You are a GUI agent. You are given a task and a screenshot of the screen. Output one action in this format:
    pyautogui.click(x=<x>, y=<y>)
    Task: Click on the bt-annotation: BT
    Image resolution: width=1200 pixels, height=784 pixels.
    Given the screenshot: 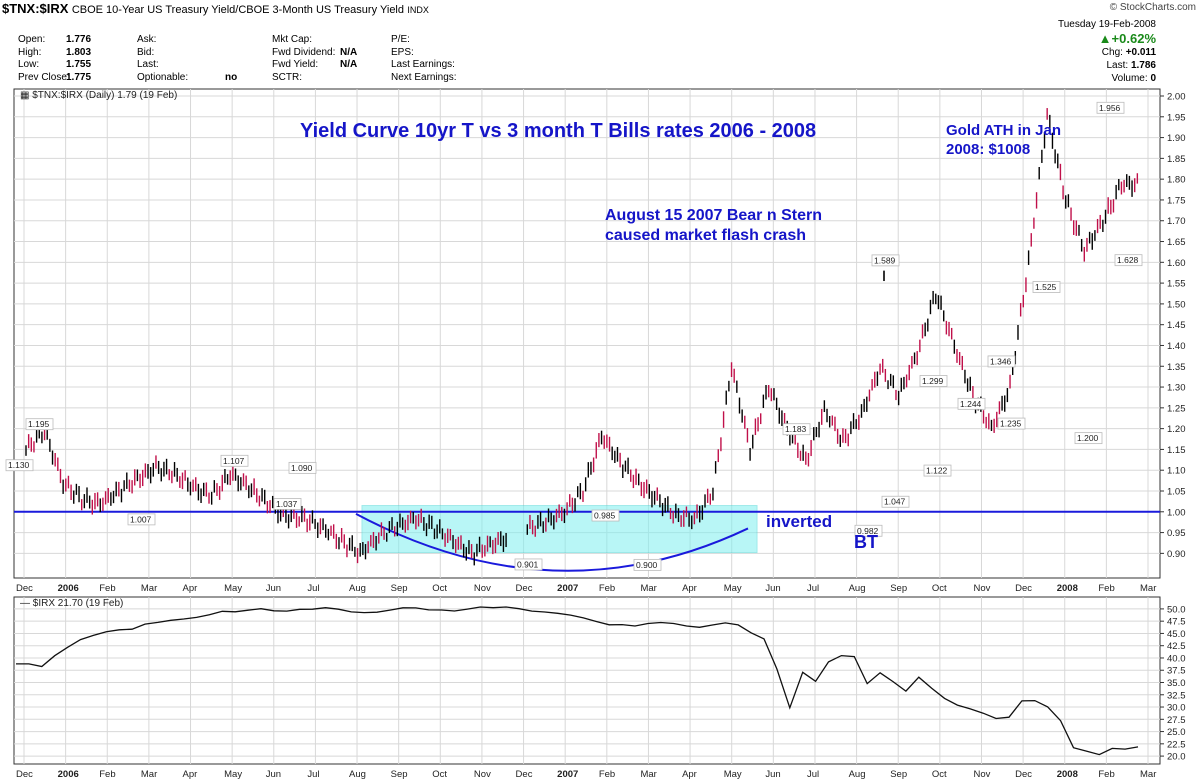 What is the action you would take?
    pyautogui.click(x=866, y=542)
    